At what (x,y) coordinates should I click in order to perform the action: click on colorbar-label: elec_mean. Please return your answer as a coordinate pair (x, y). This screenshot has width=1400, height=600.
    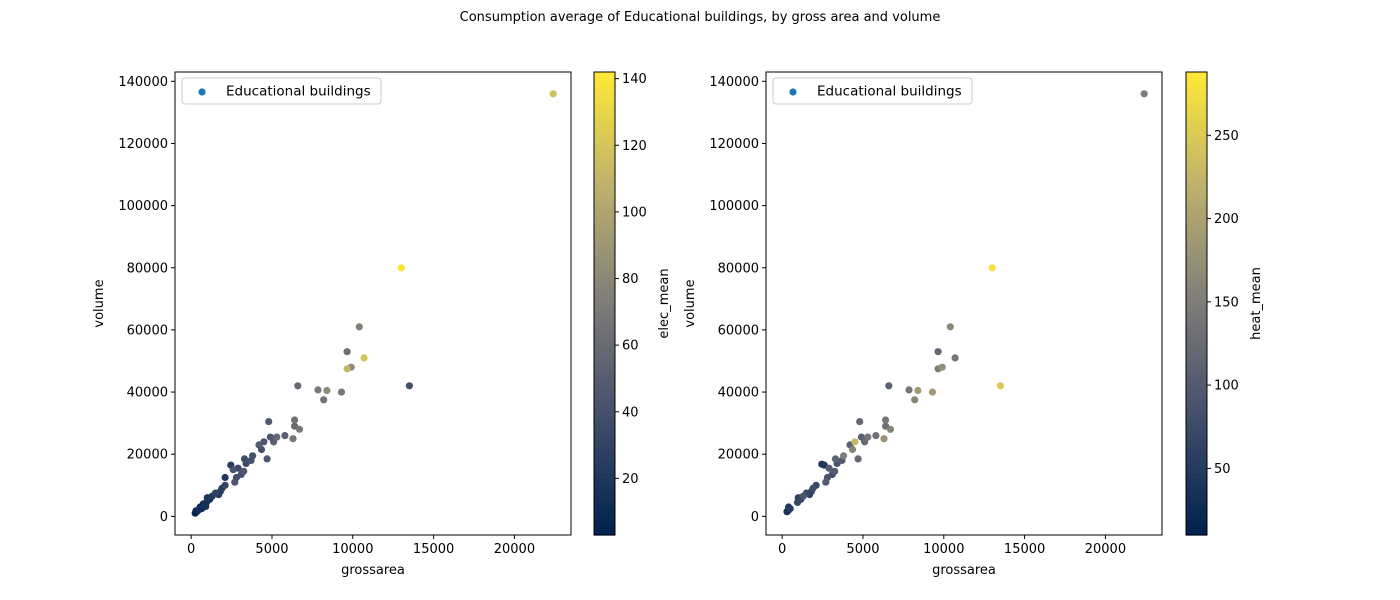
    Looking at the image, I should click on (664, 303).